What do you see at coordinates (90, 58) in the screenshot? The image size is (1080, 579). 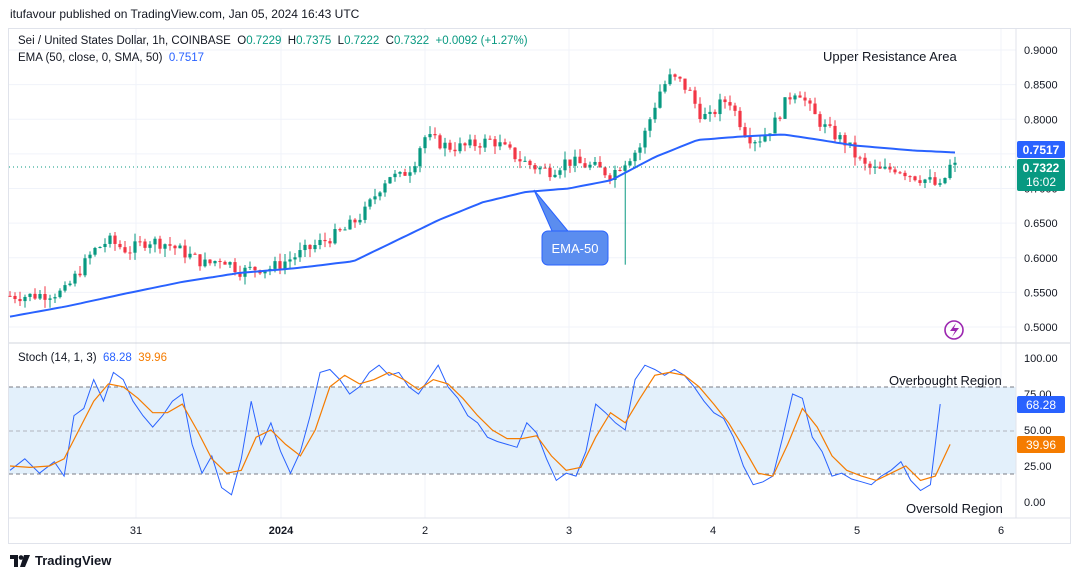 I see `ema-label: EMA (50, close, 0, SMA, 50)` at bounding box center [90, 58].